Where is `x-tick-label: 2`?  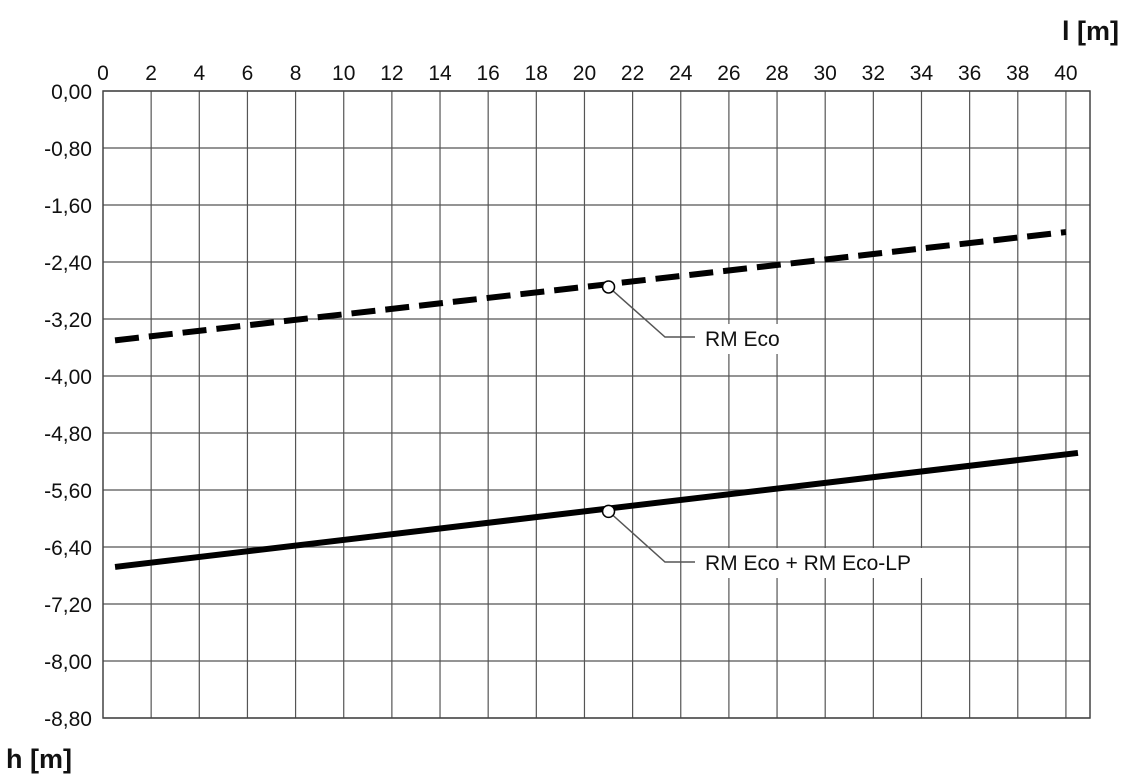 x-tick-label: 2 is located at coordinates (151, 73).